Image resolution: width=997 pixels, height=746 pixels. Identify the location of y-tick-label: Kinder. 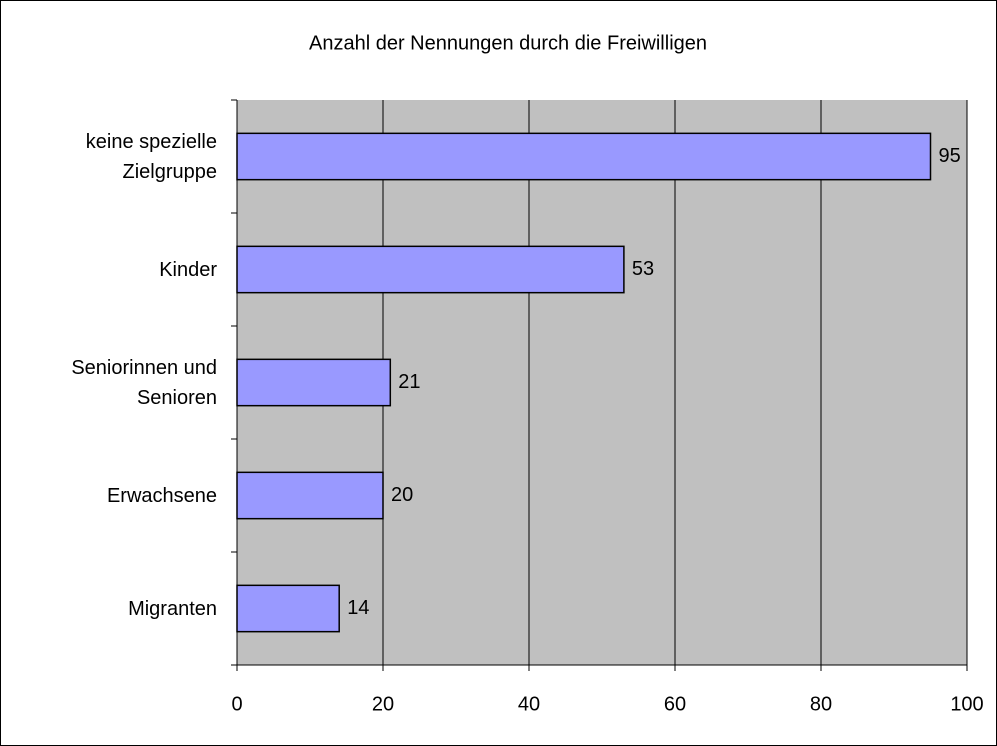
(188, 269).